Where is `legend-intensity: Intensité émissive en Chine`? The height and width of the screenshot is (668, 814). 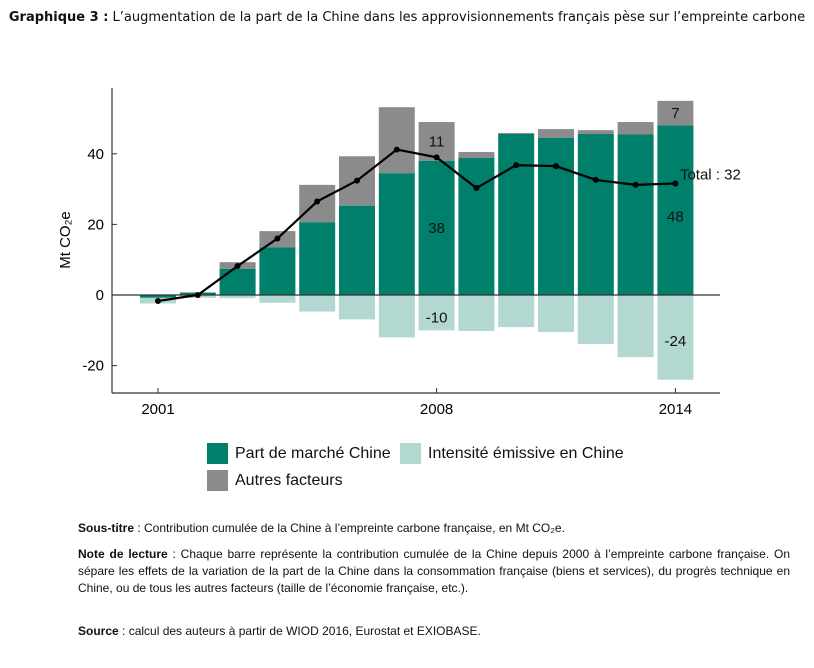 legend-intensity: Intensité émissive en Chine is located at coordinates (512, 453).